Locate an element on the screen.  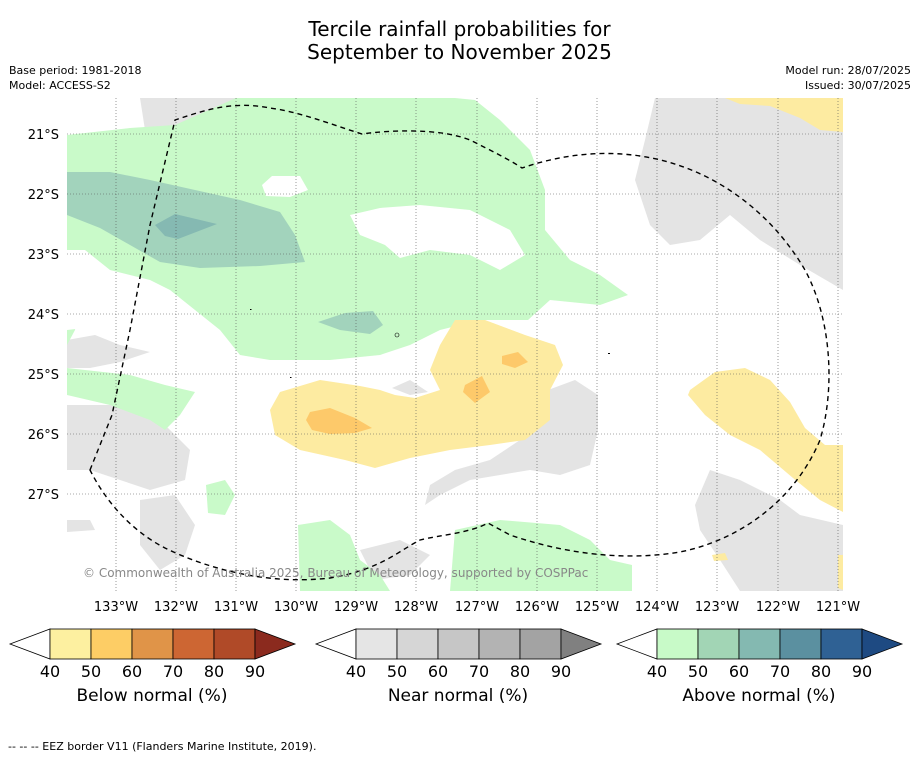
longitude-label: 126°W is located at coordinates (537, 607).